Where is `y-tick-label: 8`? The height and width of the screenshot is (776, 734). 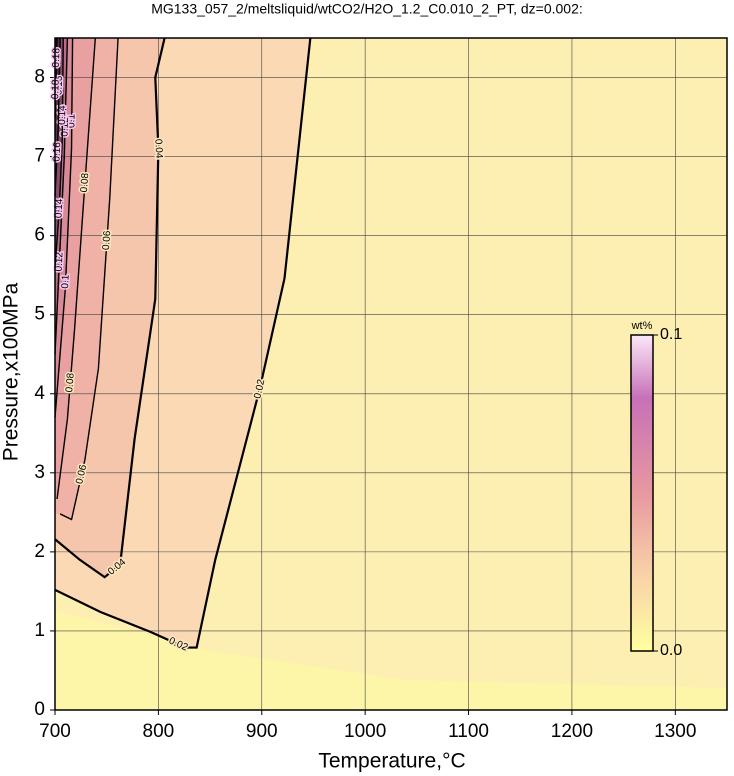 y-tick-label: 8 is located at coordinates (39, 77).